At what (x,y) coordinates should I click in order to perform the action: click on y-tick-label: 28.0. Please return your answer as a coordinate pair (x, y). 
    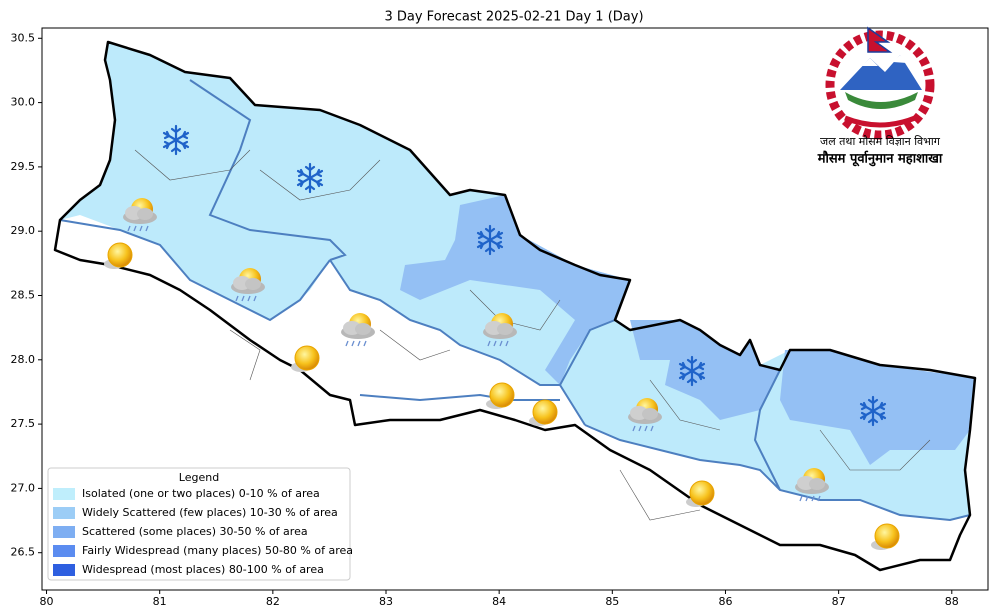
    Looking at the image, I should click on (23, 359).